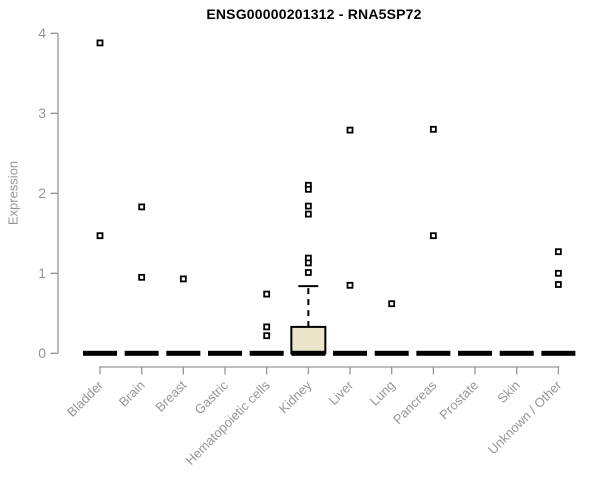 The width and height of the screenshot is (600, 500). Describe the element at coordinates (42, 113) in the screenshot. I see `y-tick-label: 3` at that location.